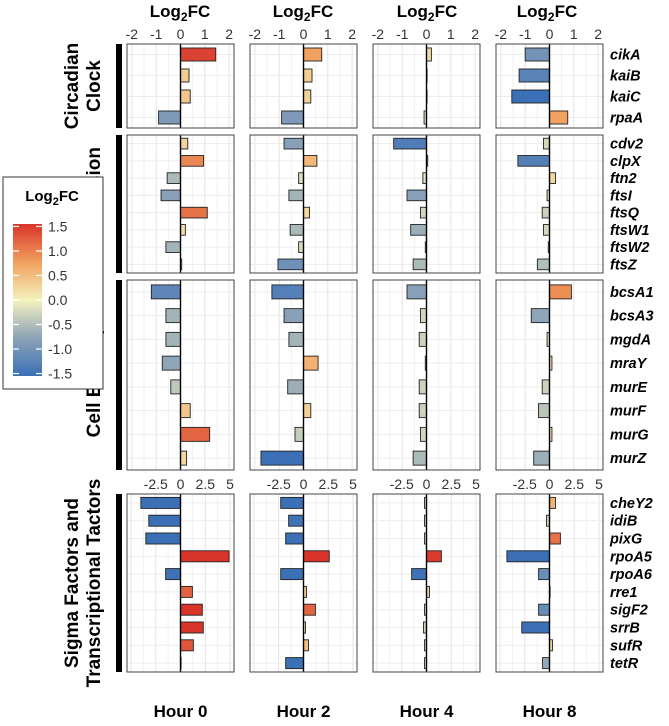 This screenshot has height=726, width=669. I want to click on column-header-hour-8: Log2FC, so click(547, 13).